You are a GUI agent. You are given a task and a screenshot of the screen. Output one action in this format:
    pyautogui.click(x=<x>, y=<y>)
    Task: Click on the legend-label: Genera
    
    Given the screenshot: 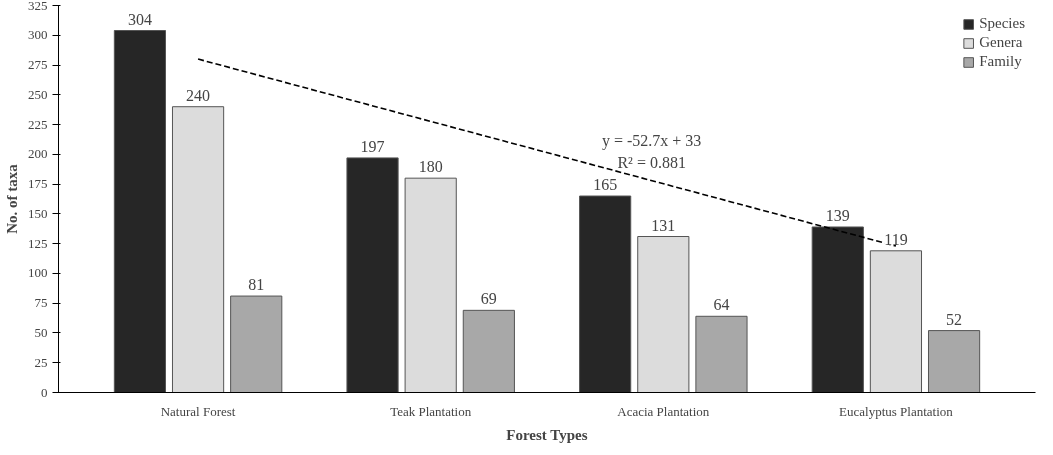 What is the action you would take?
    pyautogui.click(x=1001, y=42)
    